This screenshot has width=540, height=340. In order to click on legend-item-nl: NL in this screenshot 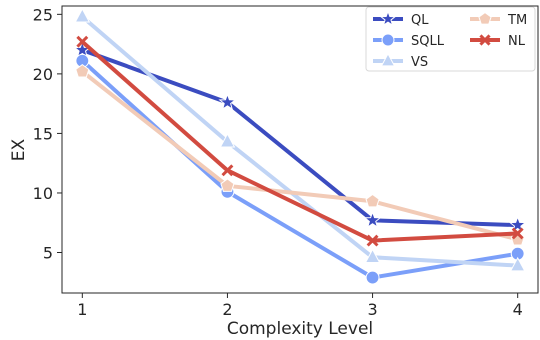, I will do `click(498, 41)`.